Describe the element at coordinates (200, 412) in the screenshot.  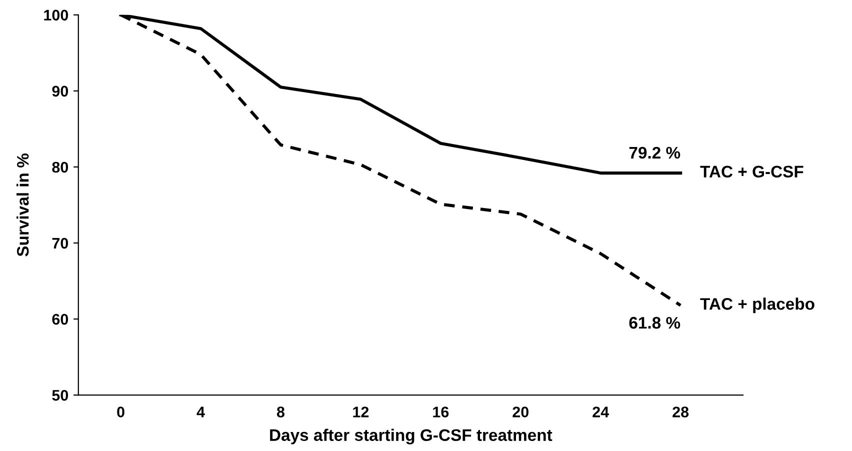
I see `x-tick-label: 4` at that location.